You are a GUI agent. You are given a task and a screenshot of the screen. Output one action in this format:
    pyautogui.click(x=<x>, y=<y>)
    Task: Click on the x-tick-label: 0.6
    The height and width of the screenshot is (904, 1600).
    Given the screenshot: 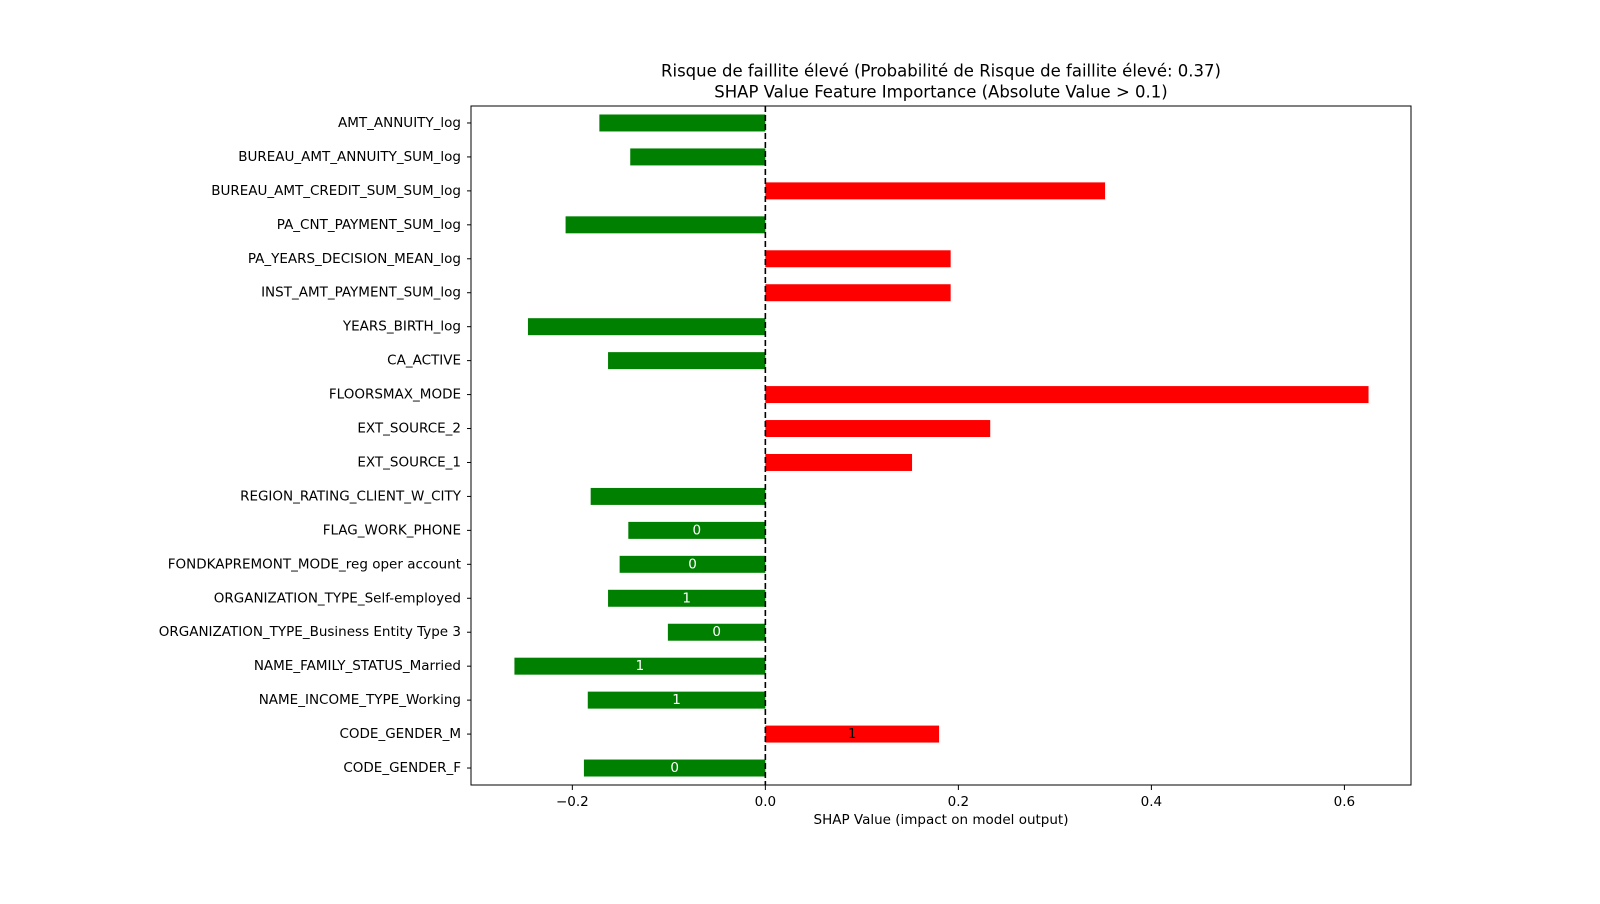 What is the action you would take?
    pyautogui.click(x=1344, y=802)
    